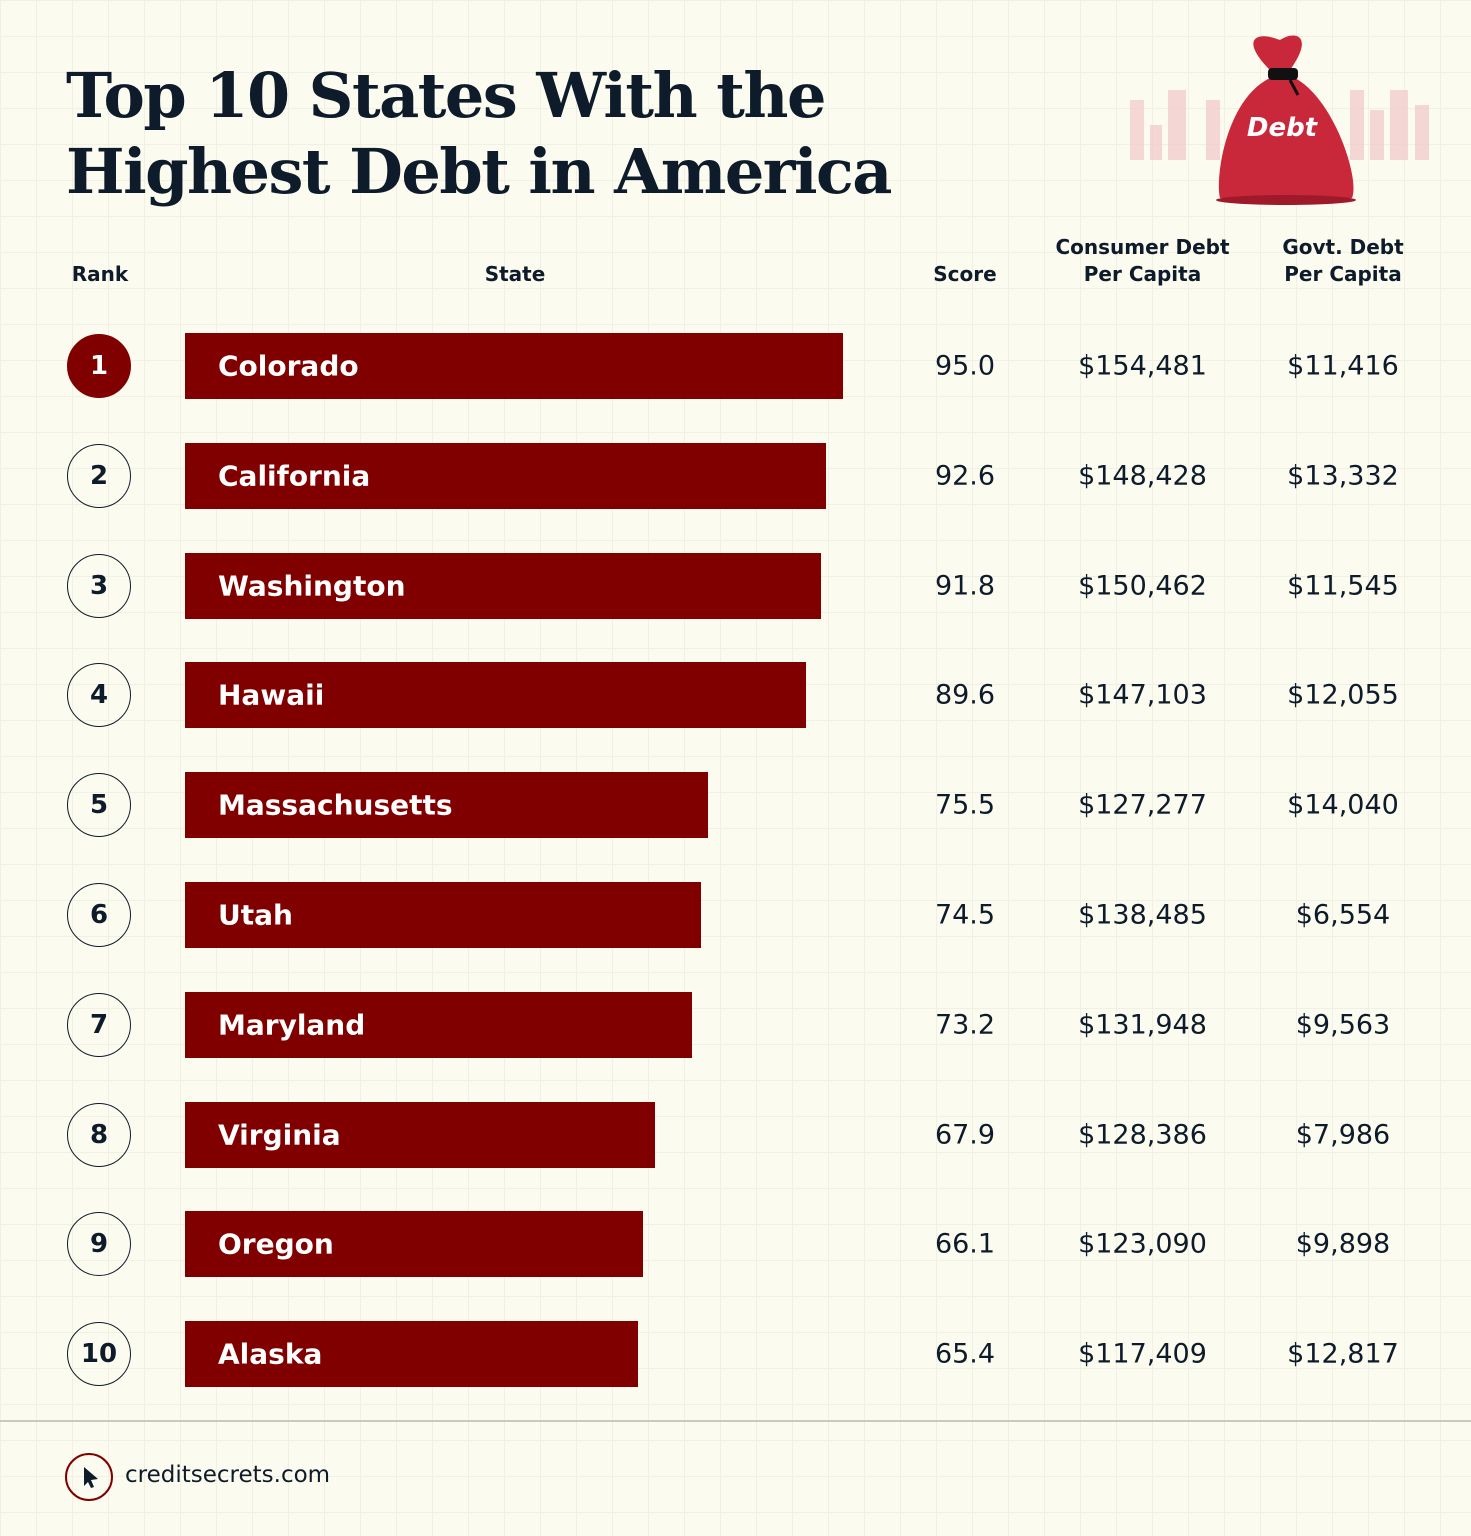 The image size is (1471, 1536). What do you see at coordinates (99, 1024) in the screenshot?
I see `rank-badge: 7` at bounding box center [99, 1024].